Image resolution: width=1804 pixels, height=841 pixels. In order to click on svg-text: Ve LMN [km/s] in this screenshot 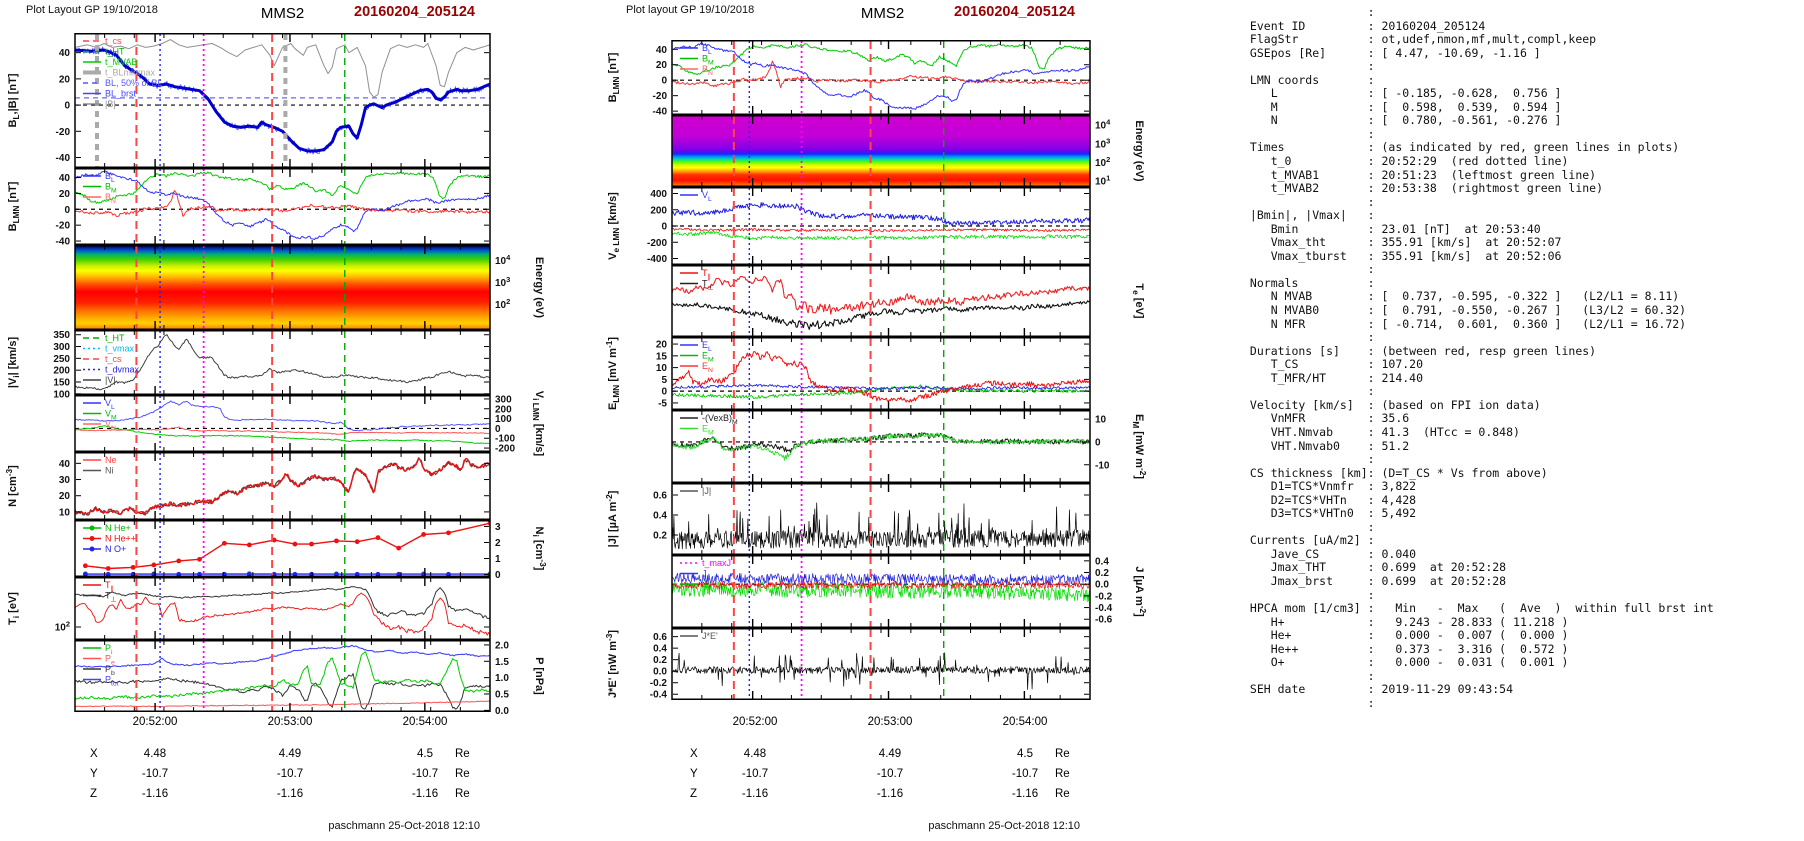, I will do `click(614, 226)`.